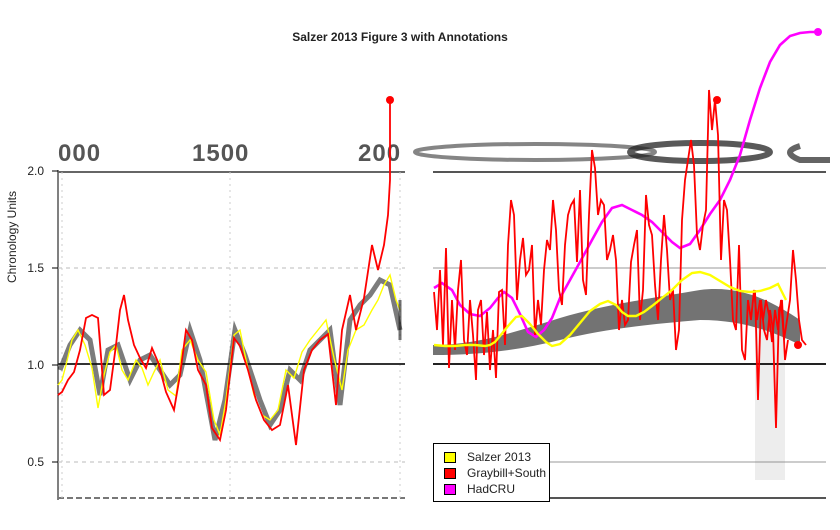 The height and width of the screenshot is (530, 840). I want to click on scan-year-label-right: 200, so click(451, 154).